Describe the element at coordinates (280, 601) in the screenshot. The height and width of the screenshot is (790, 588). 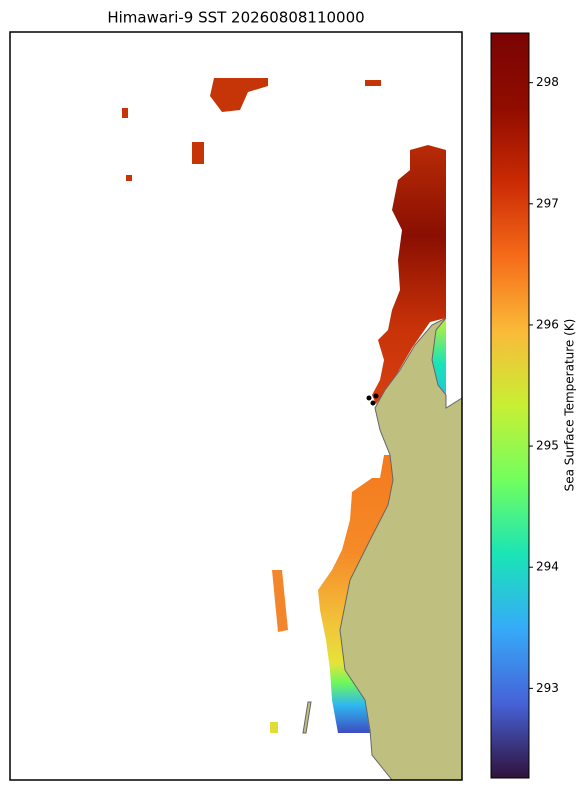
I see `sst-west` at that location.